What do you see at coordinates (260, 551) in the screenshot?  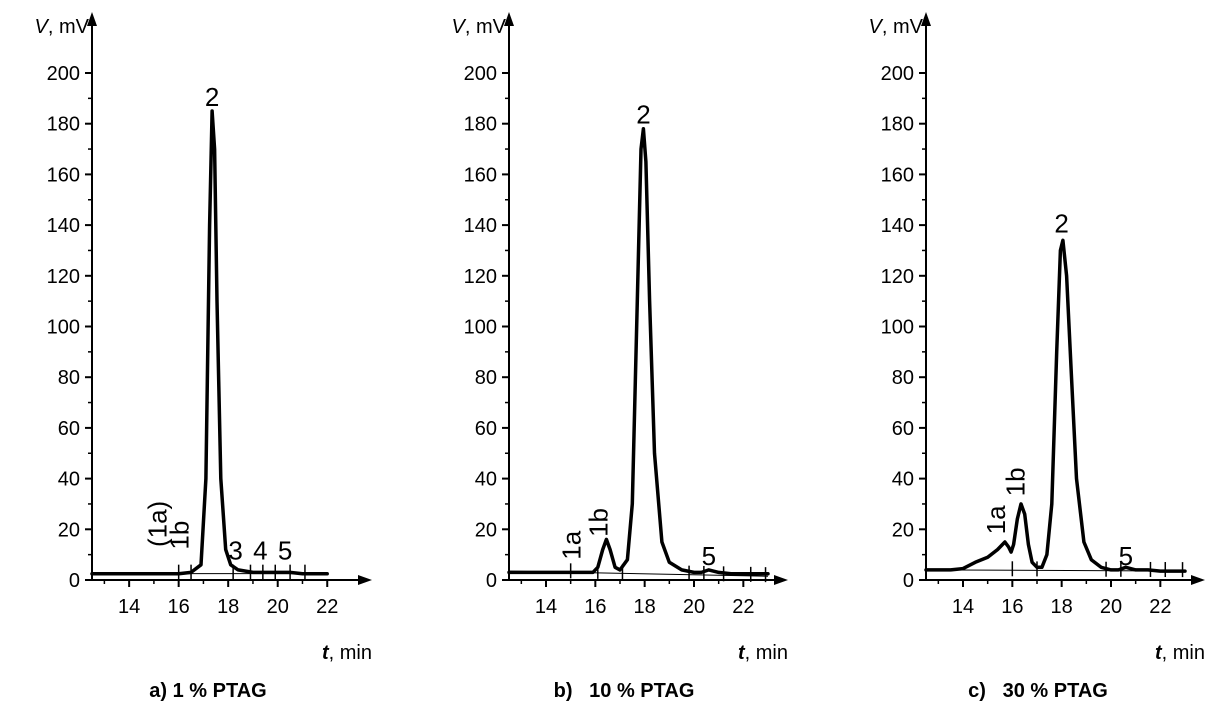 I see `peak-label: 4` at bounding box center [260, 551].